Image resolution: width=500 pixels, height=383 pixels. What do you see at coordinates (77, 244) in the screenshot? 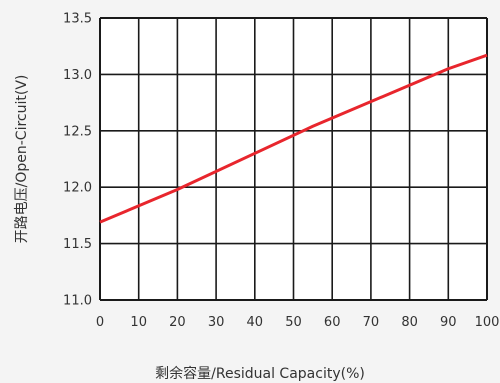
I see `y-tick-label: 11.5` at bounding box center [77, 244].